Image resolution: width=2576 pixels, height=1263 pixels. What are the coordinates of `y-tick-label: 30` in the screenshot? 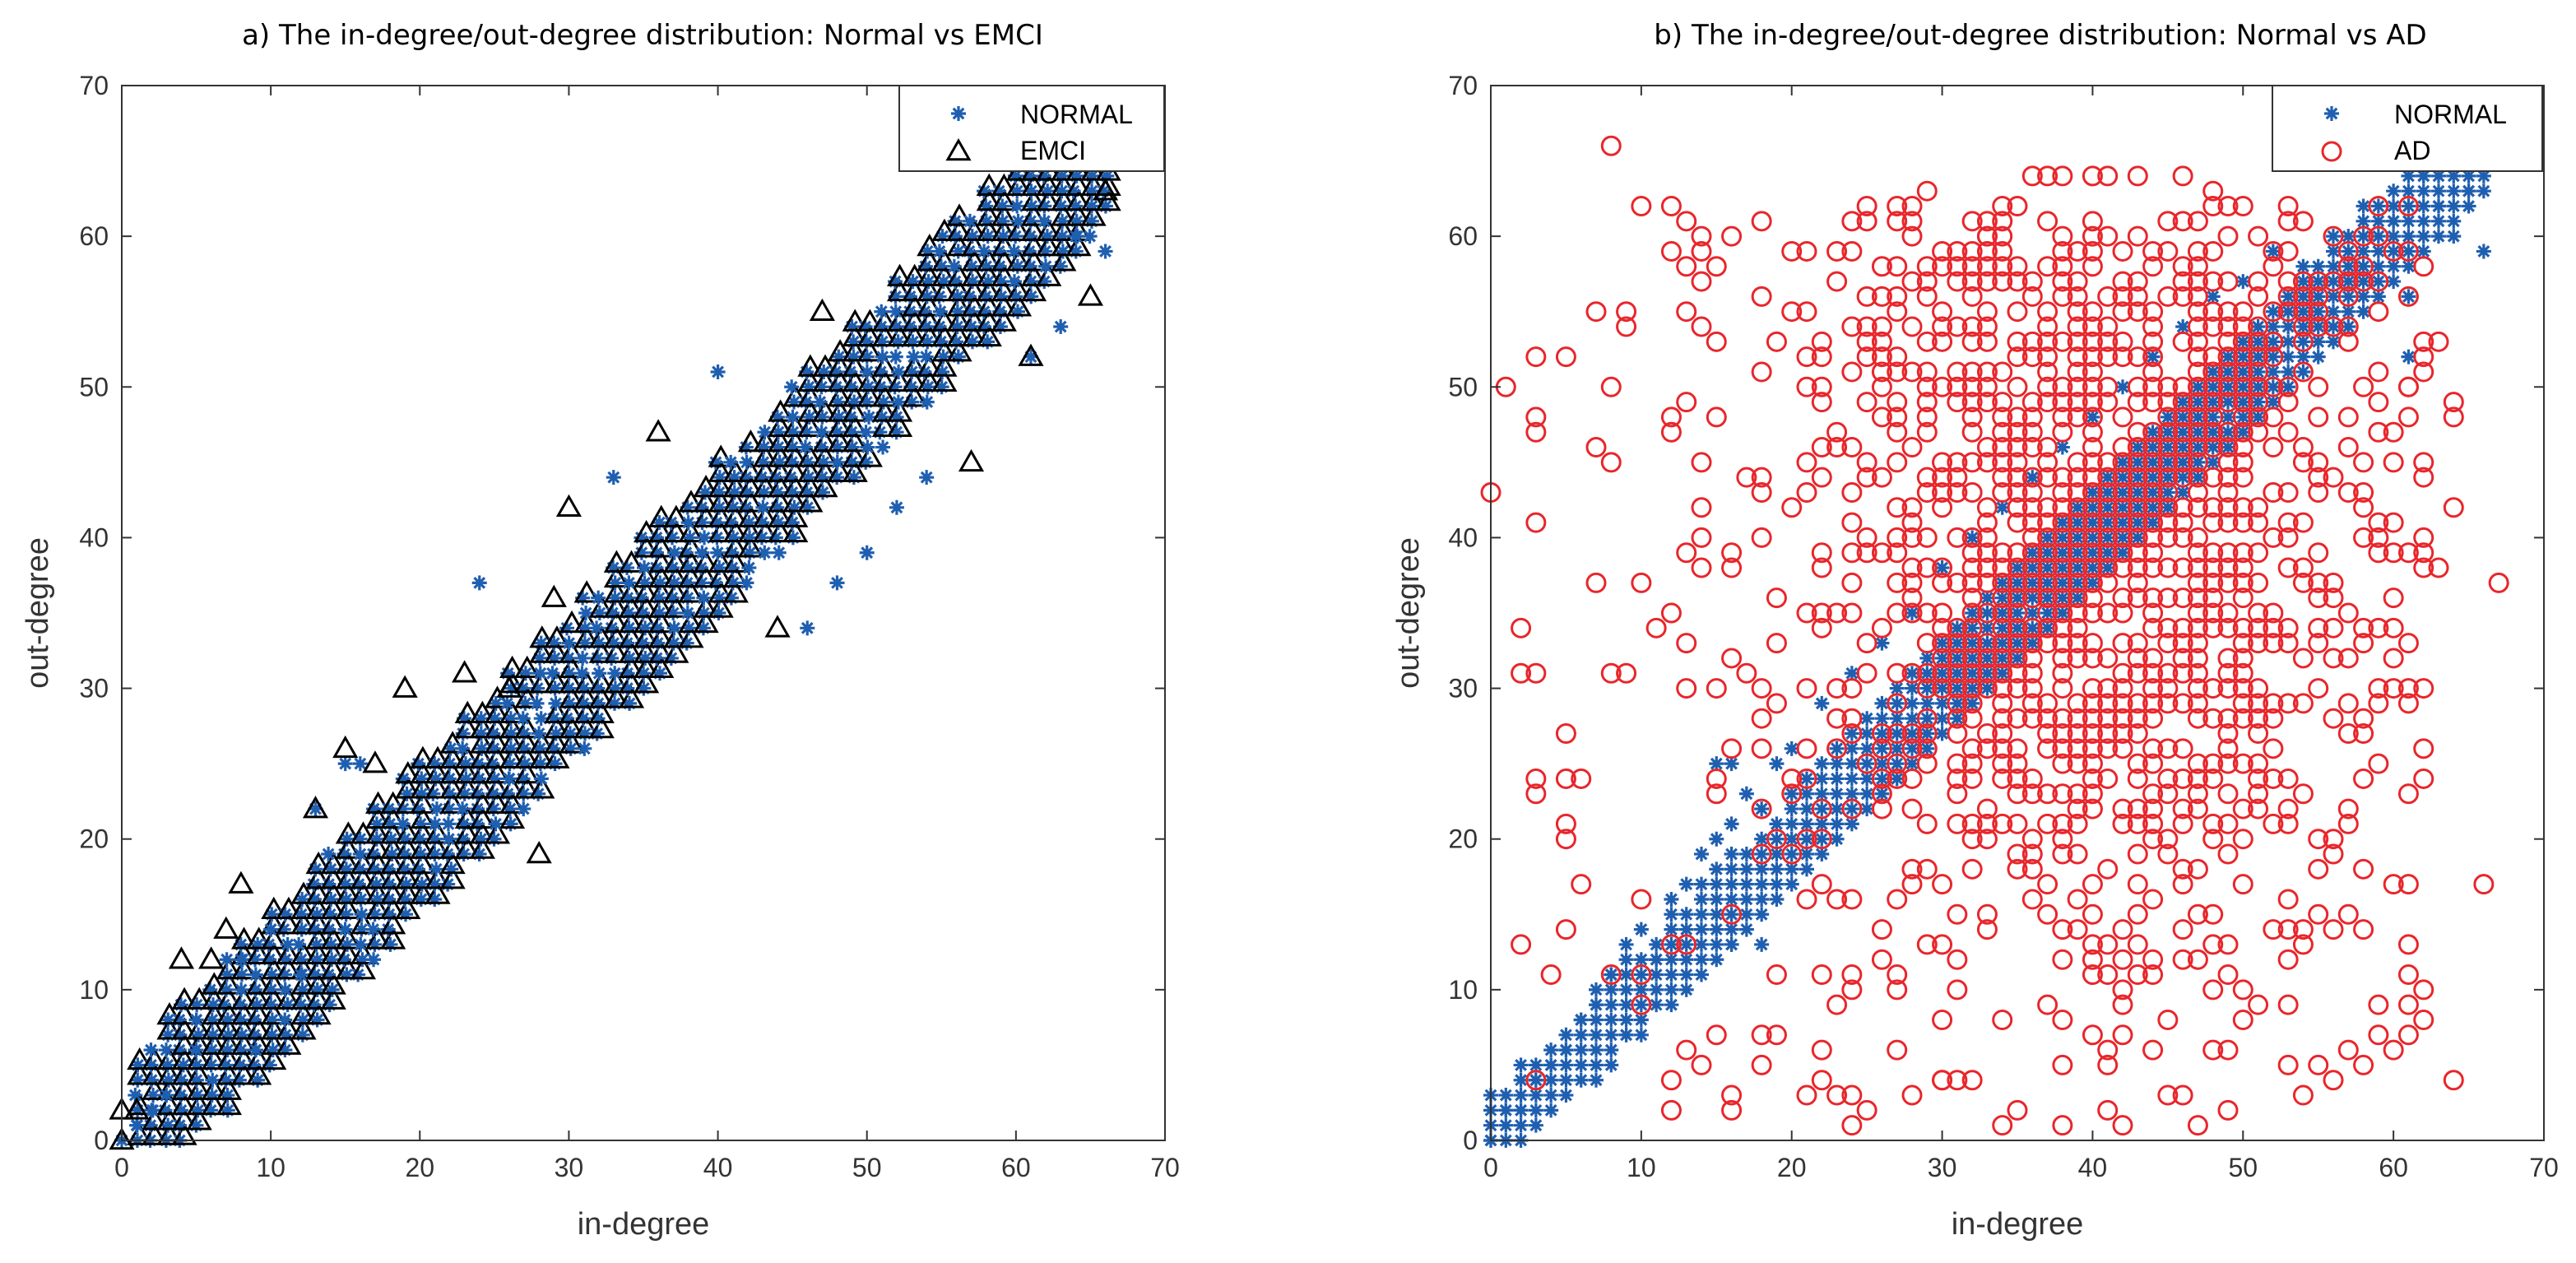 It's located at (94, 688).